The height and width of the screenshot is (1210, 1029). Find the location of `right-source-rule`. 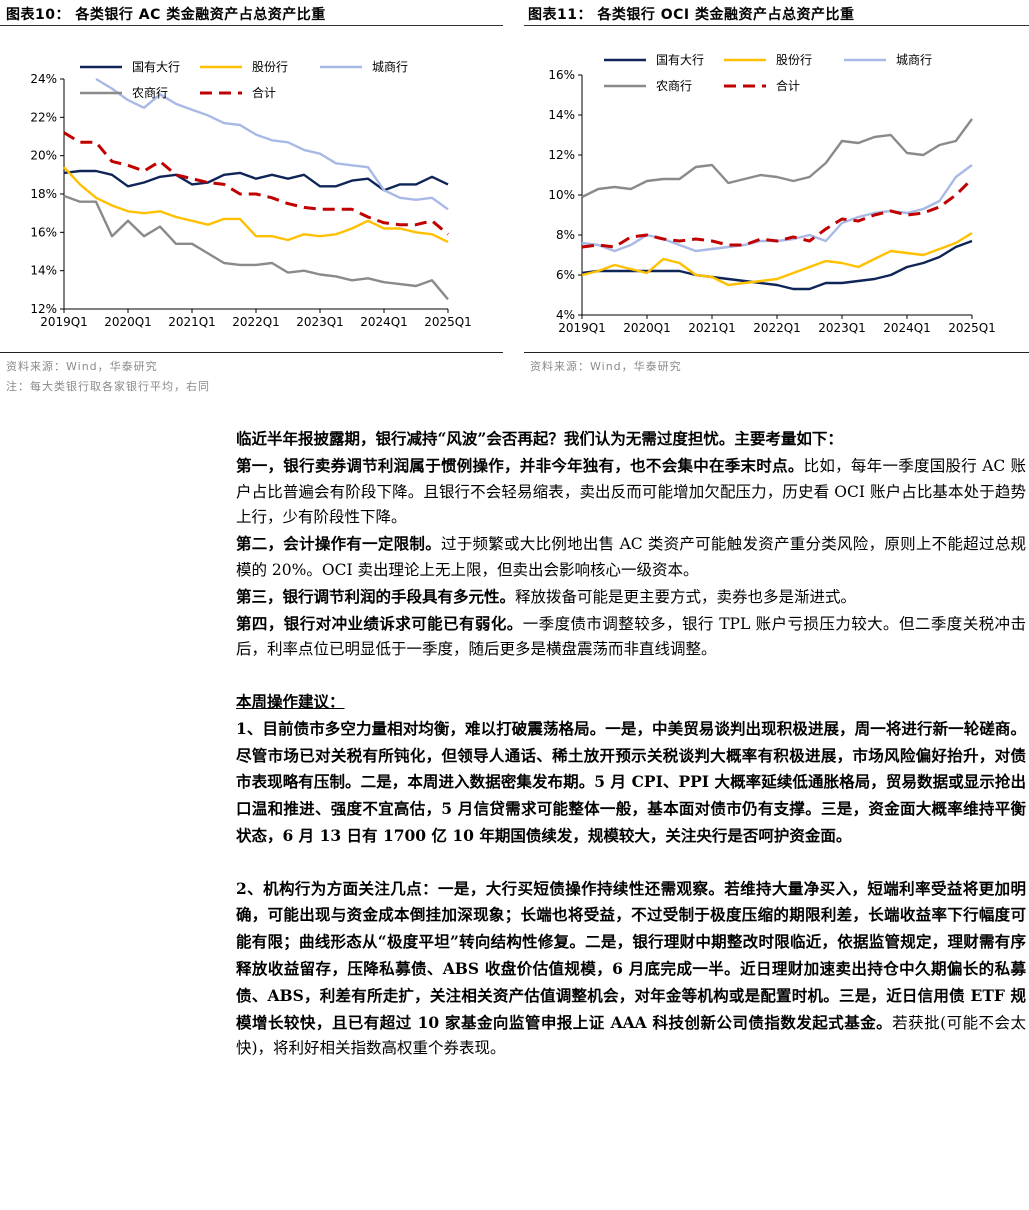

right-source-rule is located at coordinates (776, 352).